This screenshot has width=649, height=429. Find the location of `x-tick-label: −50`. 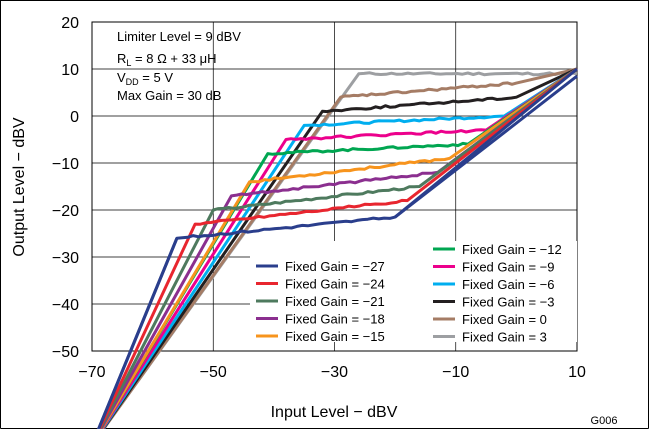

x-tick-label: −50 is located at coordinates (213, 372).